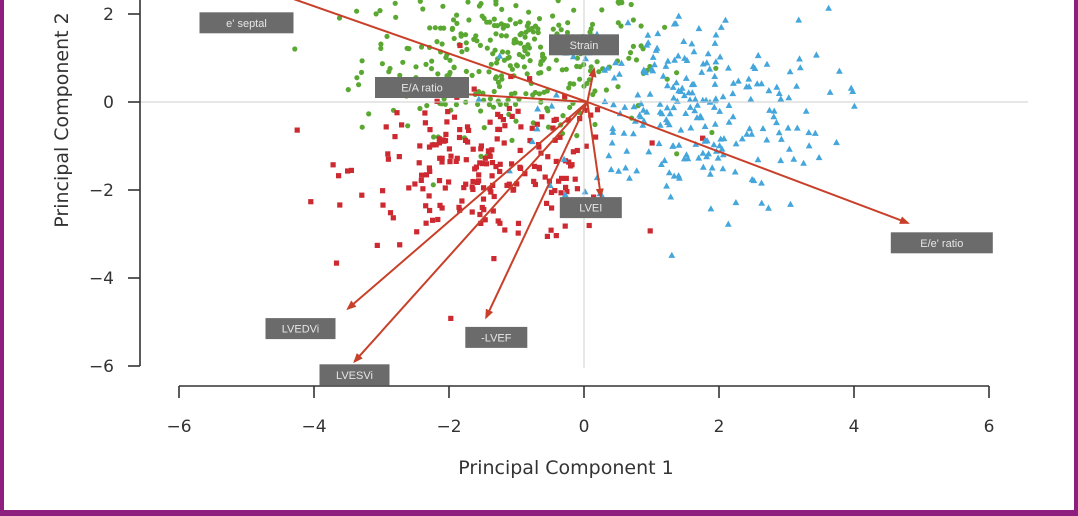  What do you see at coordinates (448, 427) in the screenshot?
I see `x-tick-label: −2` at bounding box center [448, 427].